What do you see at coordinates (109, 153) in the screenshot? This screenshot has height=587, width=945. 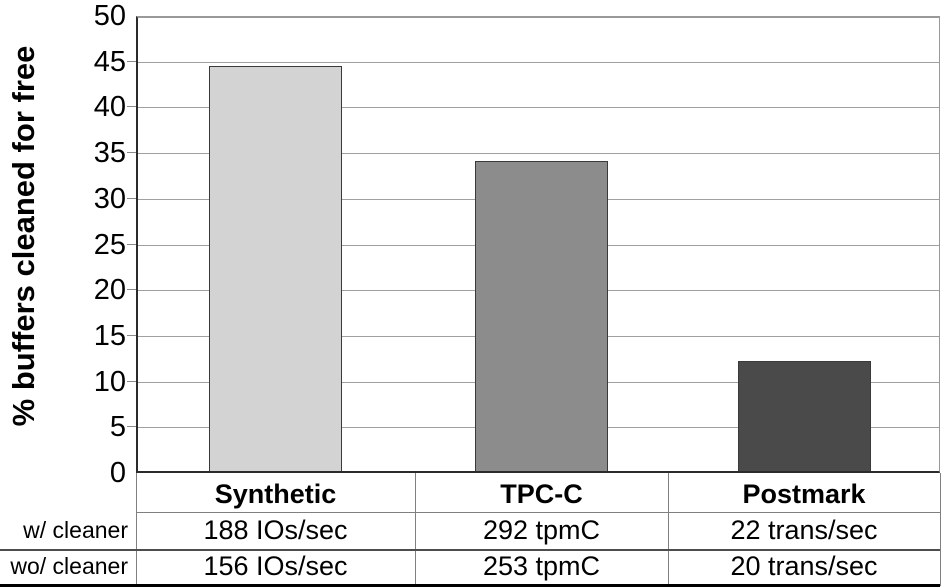 I see `y-tick-label-35: 35` at bounding box center [109, 153].